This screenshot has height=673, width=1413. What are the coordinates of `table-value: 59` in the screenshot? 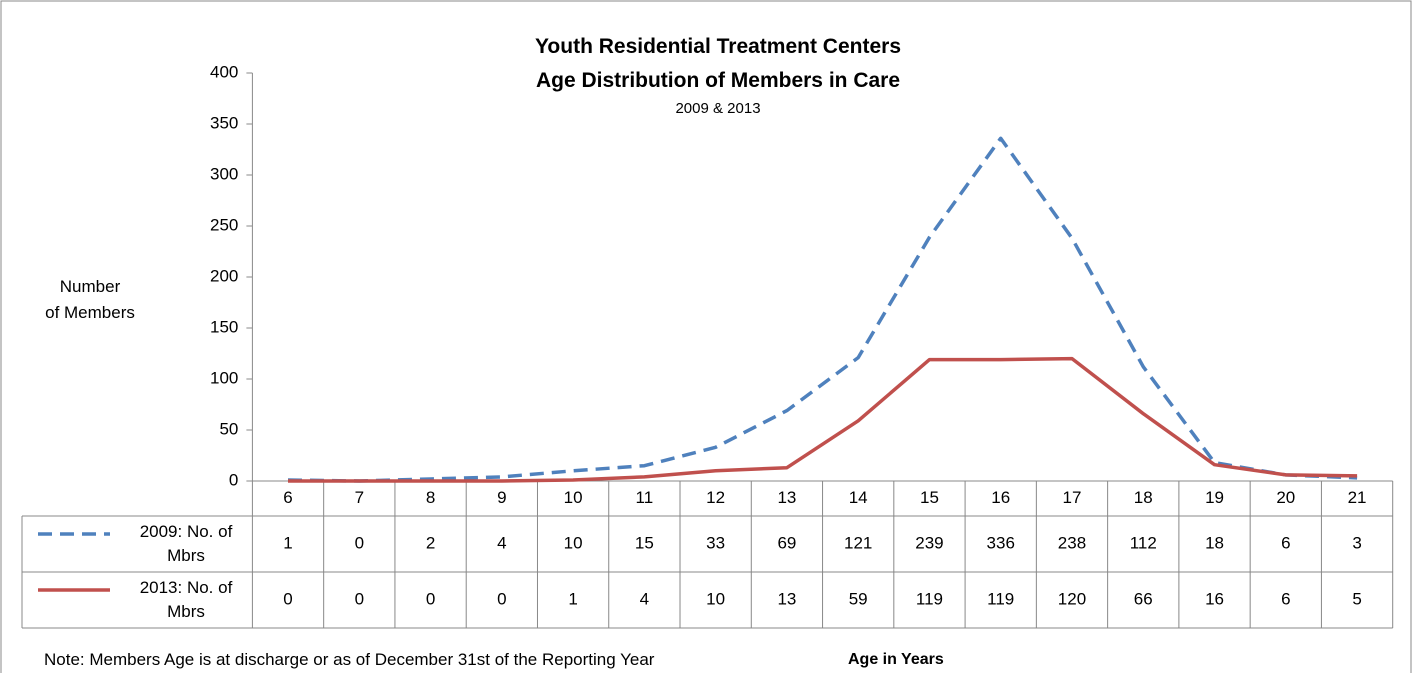 It's located at (858, 598).